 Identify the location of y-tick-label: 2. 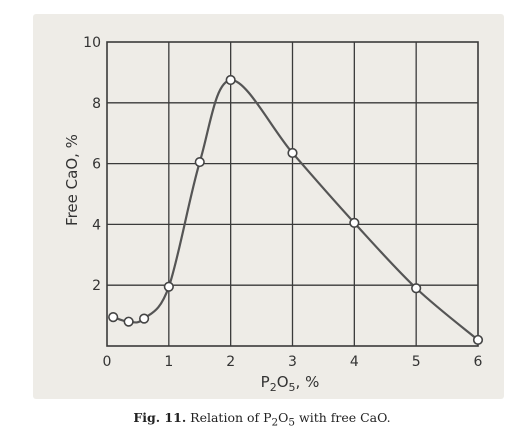
(96, 286).